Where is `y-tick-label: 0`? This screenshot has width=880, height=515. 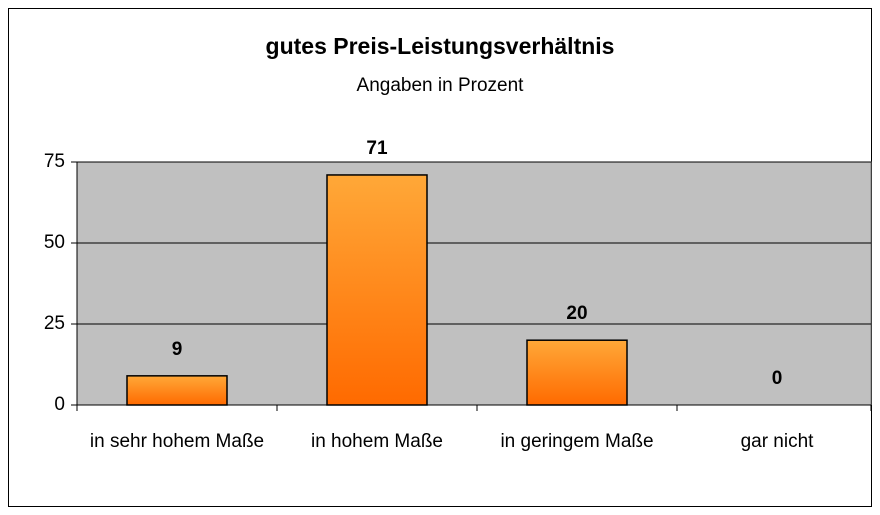
y-tick-label: 0 is located at coordinates (59, 404).